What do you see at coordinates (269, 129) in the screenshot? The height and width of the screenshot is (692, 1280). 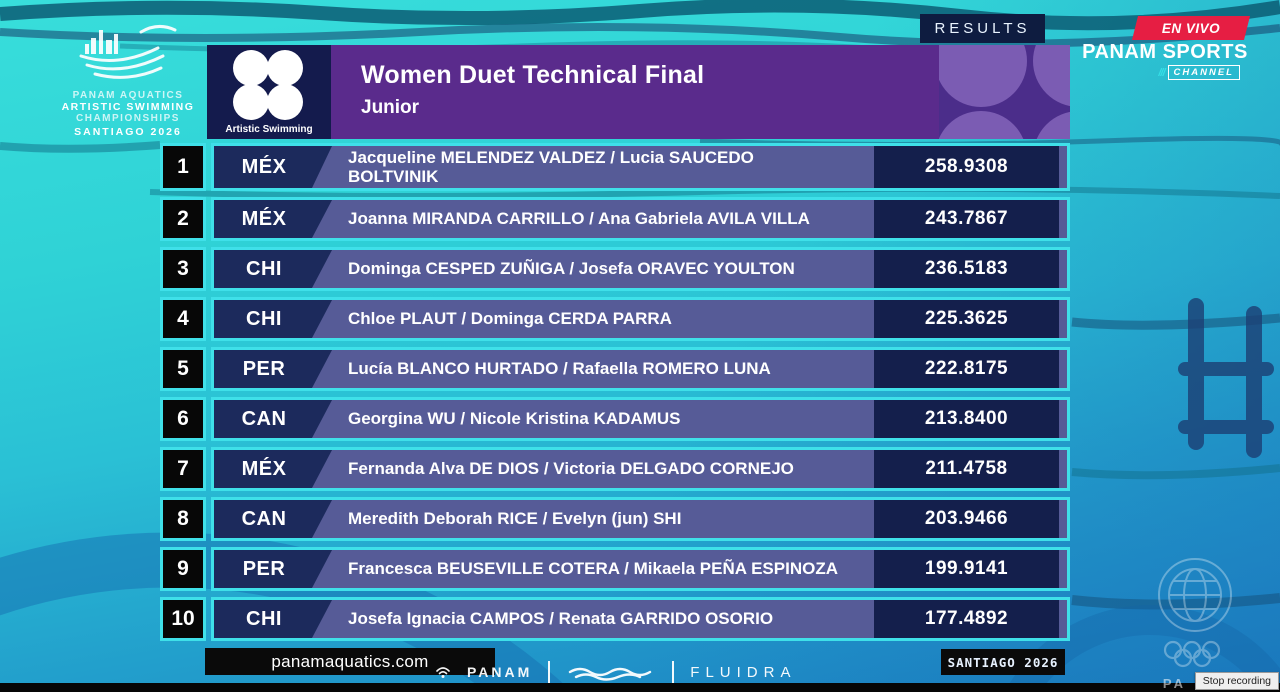 I see `discipline-label: Artistic Swimming` at bounding box center [269, 129].